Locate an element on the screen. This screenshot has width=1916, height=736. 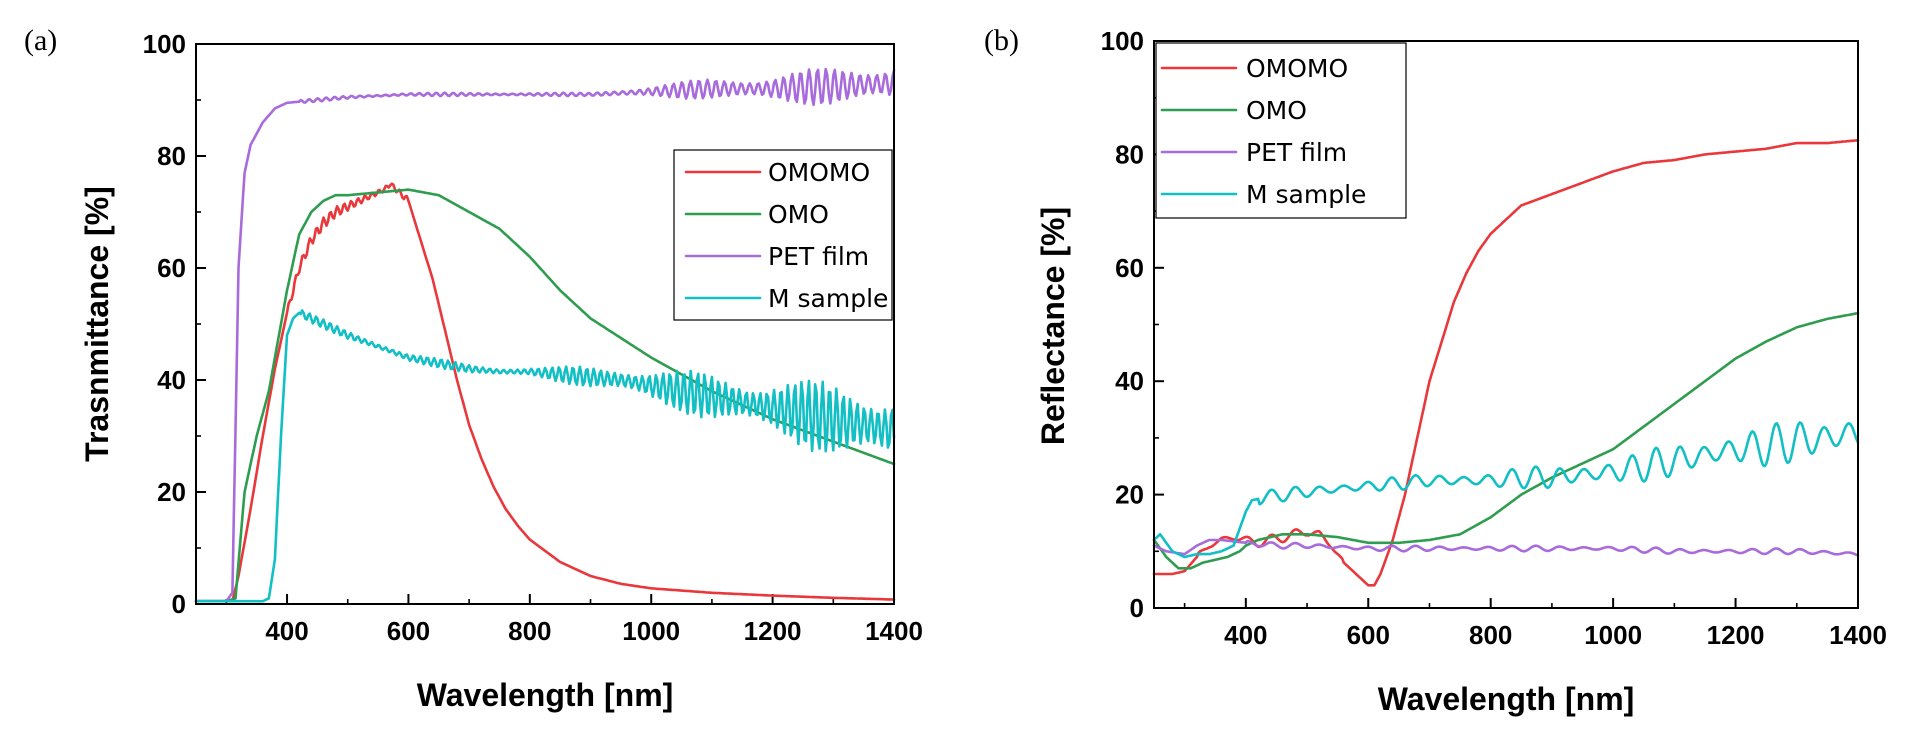
panel-b-legend: OMOMO OMO PET film M sample is located at coordinates (1281, 130).